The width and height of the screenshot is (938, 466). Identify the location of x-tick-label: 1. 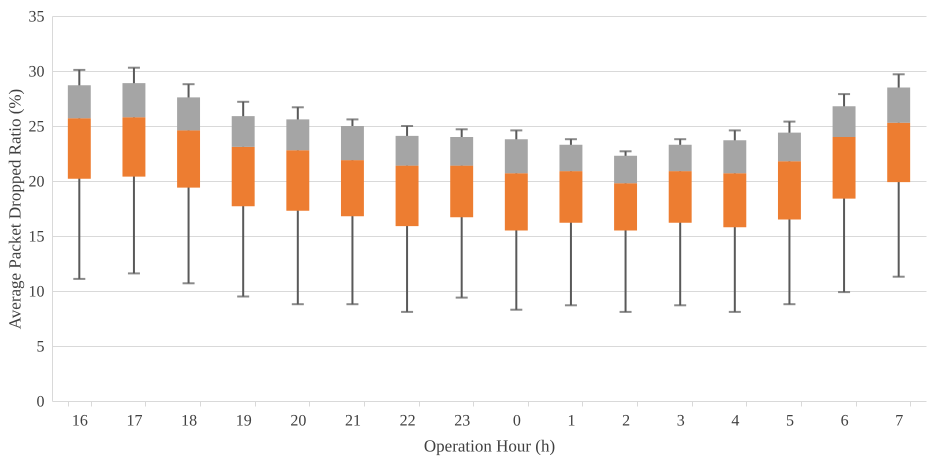
(571, 421).